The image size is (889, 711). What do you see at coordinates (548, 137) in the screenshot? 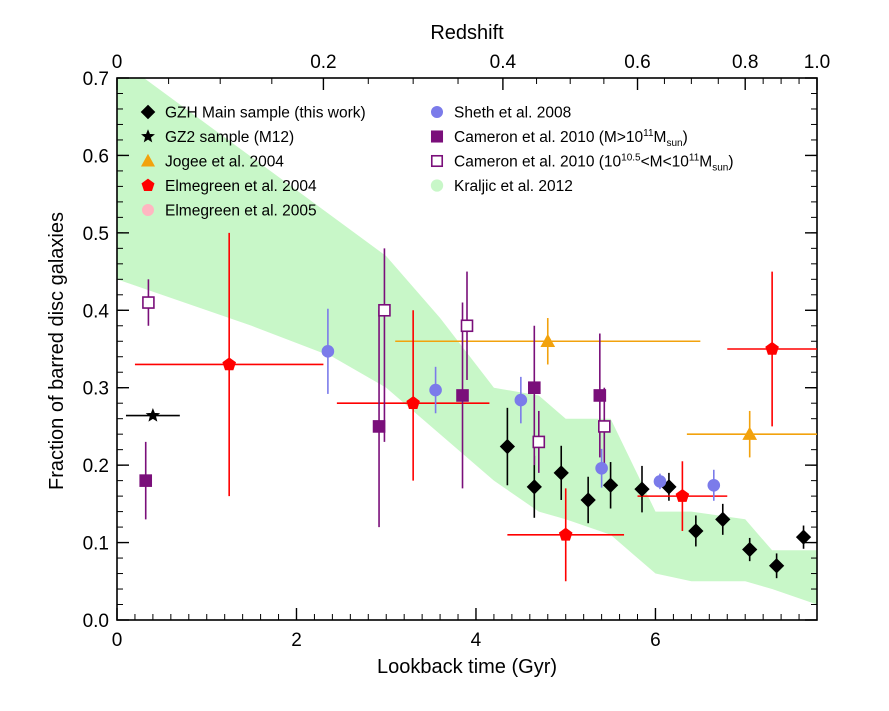
I see `legend-label-part: Cameron et al. 2010 (M>10` at bounding box center [548, 137].